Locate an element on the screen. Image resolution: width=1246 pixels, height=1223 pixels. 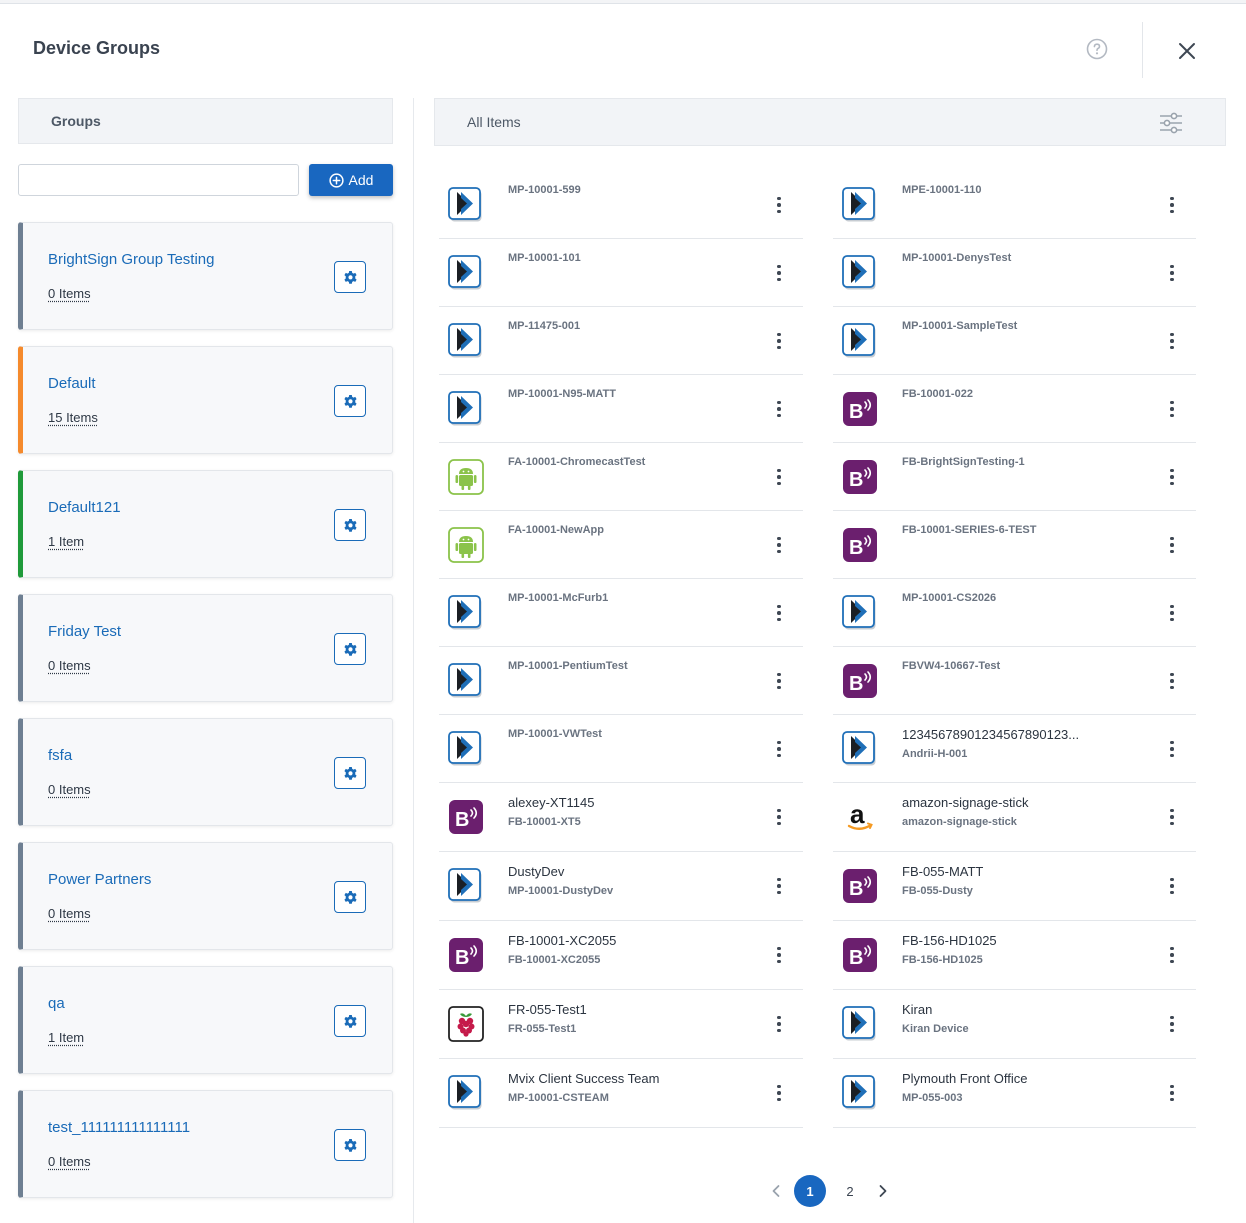
device-item: B FB-156-HD1025 FB-156-HD1025 is located at coordinates (1014, 955).